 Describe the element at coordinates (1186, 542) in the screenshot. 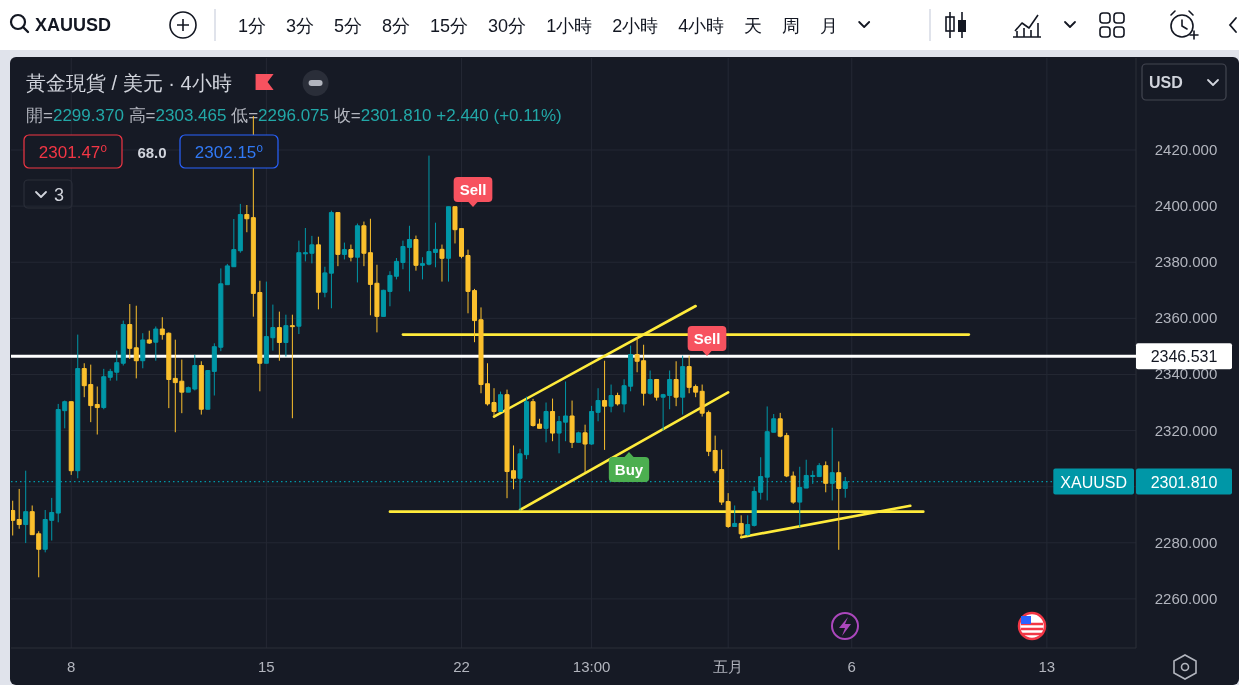

I see `y-tick-label: 2280.000` at that location.